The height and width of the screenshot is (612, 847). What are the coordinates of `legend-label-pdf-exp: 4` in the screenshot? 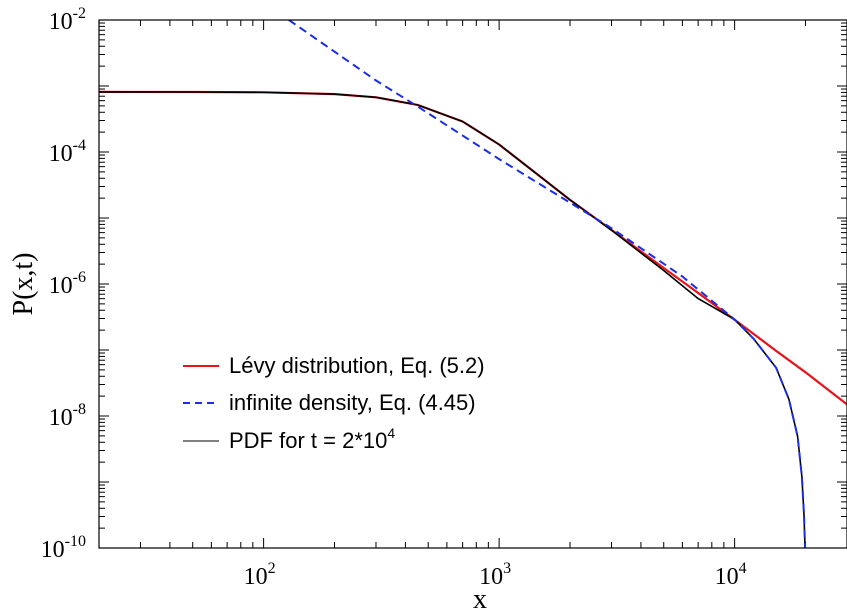 It's located at (391, 433).